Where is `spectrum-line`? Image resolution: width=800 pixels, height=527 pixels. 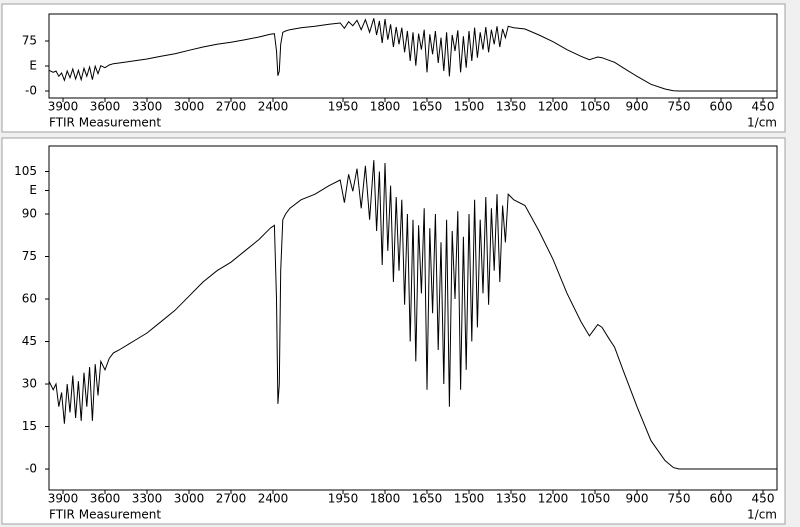 spectrum-line is located at coordinates (412, 55).